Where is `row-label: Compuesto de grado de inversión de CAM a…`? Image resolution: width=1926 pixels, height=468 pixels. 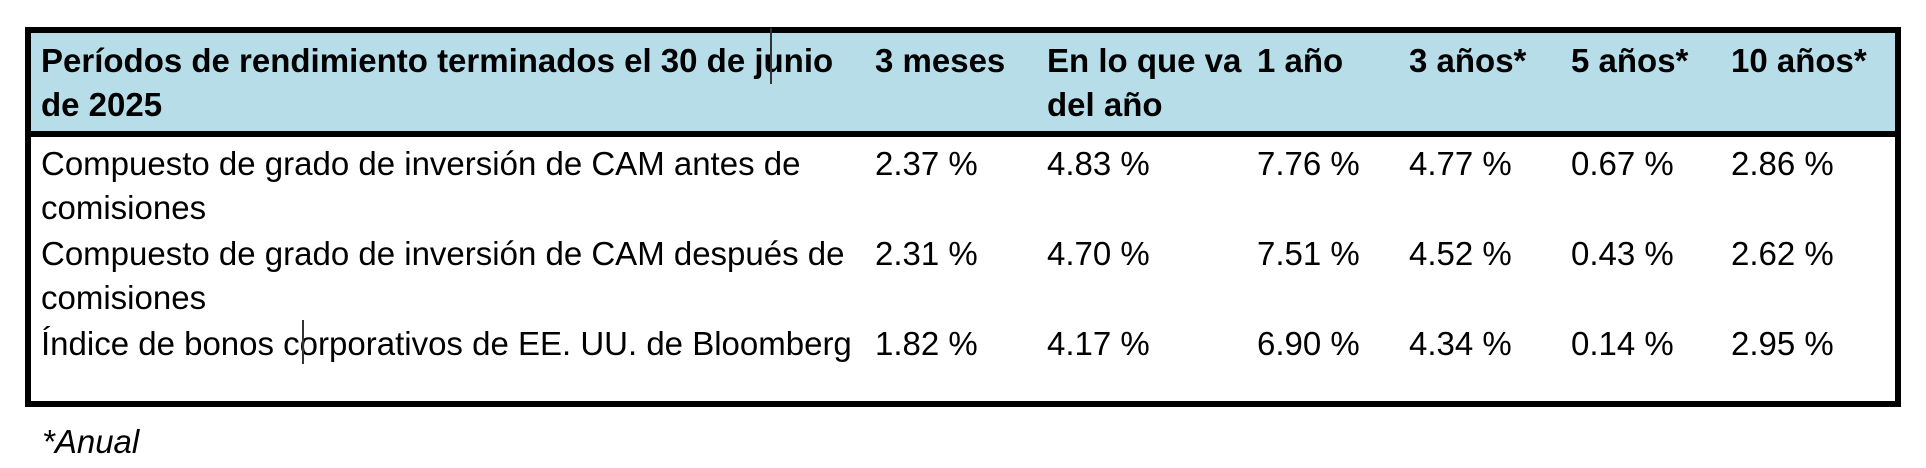
row-label: Compuesto de grado de inversión de CAM a… is located at coordinates (421, 185).